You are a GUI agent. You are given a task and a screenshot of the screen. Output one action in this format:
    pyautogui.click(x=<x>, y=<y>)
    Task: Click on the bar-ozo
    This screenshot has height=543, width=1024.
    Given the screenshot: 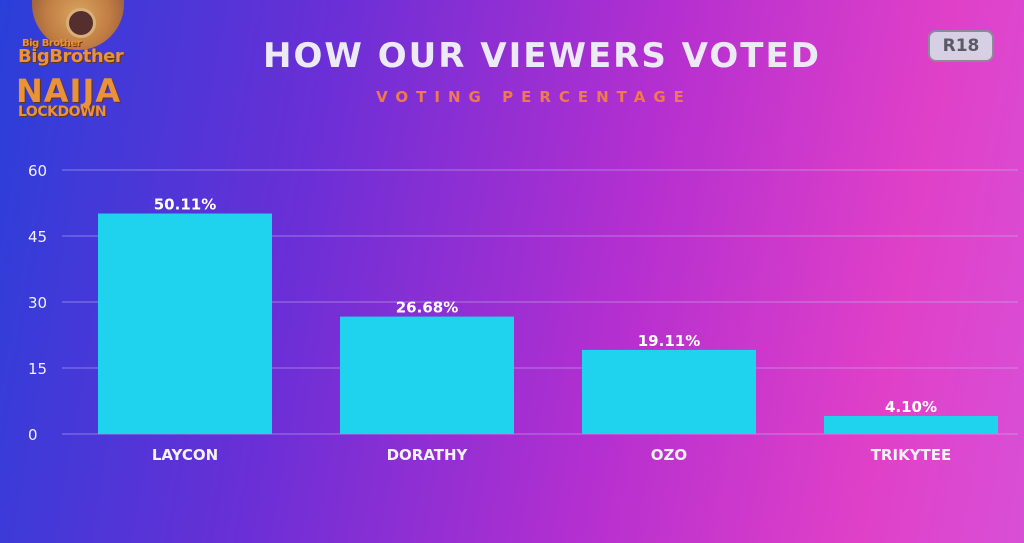 What is the action you would take?
    pyautogui.click(x=669, y=391)
    